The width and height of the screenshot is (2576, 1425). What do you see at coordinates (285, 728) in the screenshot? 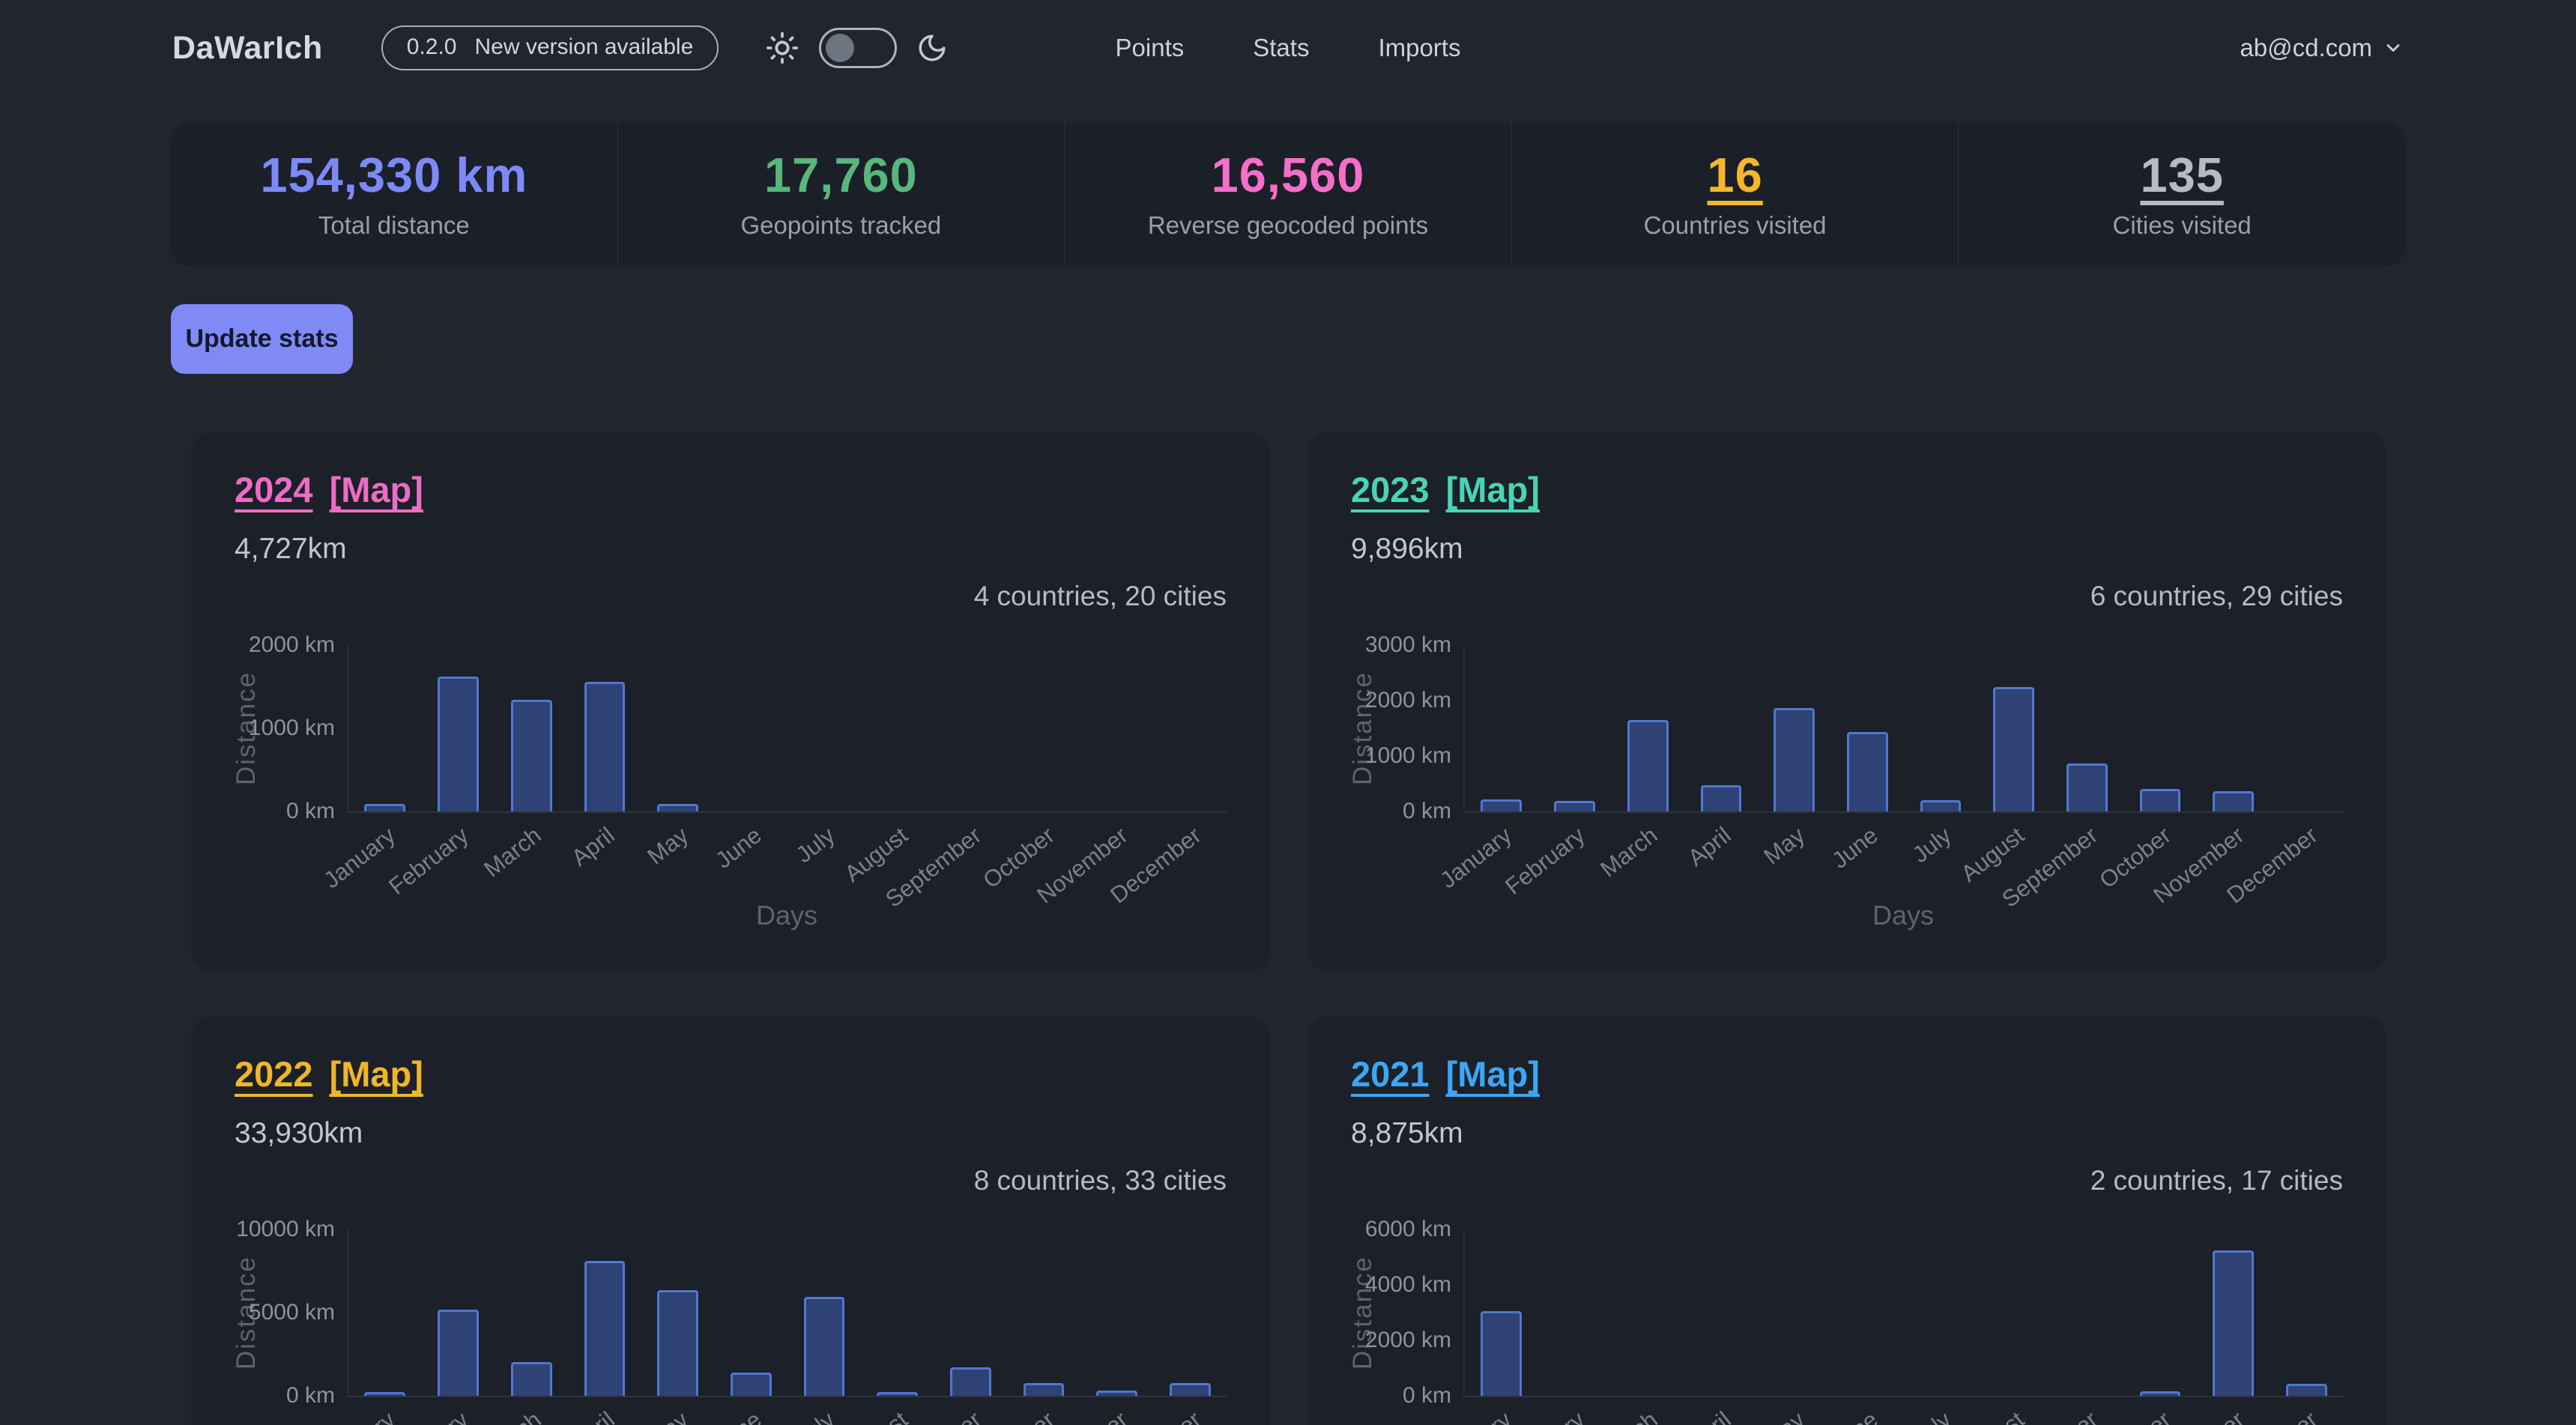
I see `y-axis-ticks: 0 km 1000 km 2000 km` at bounding box center [285, 728].